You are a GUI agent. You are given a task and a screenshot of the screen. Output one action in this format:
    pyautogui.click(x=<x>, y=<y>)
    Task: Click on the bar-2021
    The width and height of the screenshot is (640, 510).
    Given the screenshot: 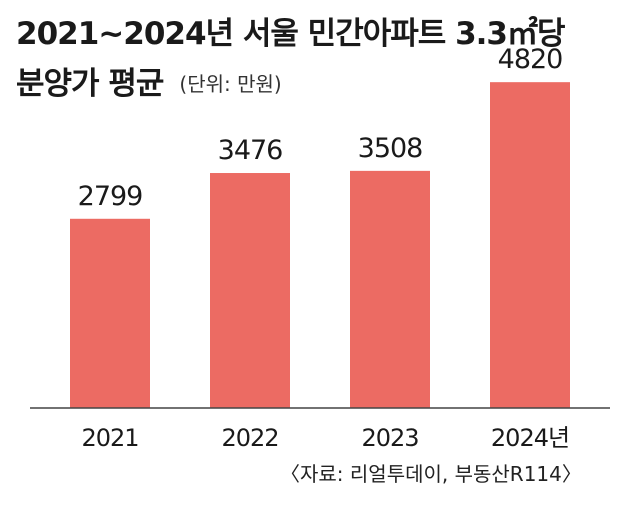 What is the action you would take?
    pyautogui.click(x=110, y=313)
    